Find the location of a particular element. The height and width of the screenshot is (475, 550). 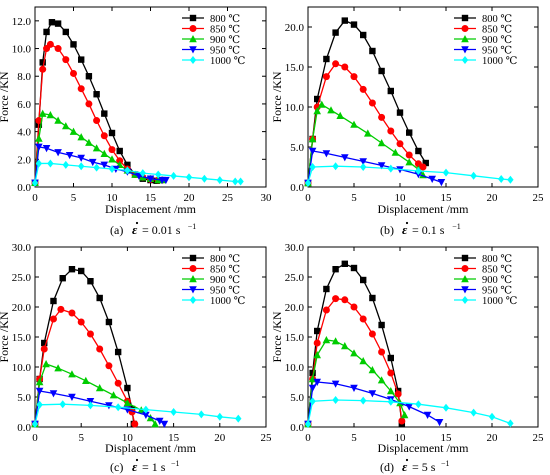

caption-rate: = 1 s is located at coordinates (154, 467).